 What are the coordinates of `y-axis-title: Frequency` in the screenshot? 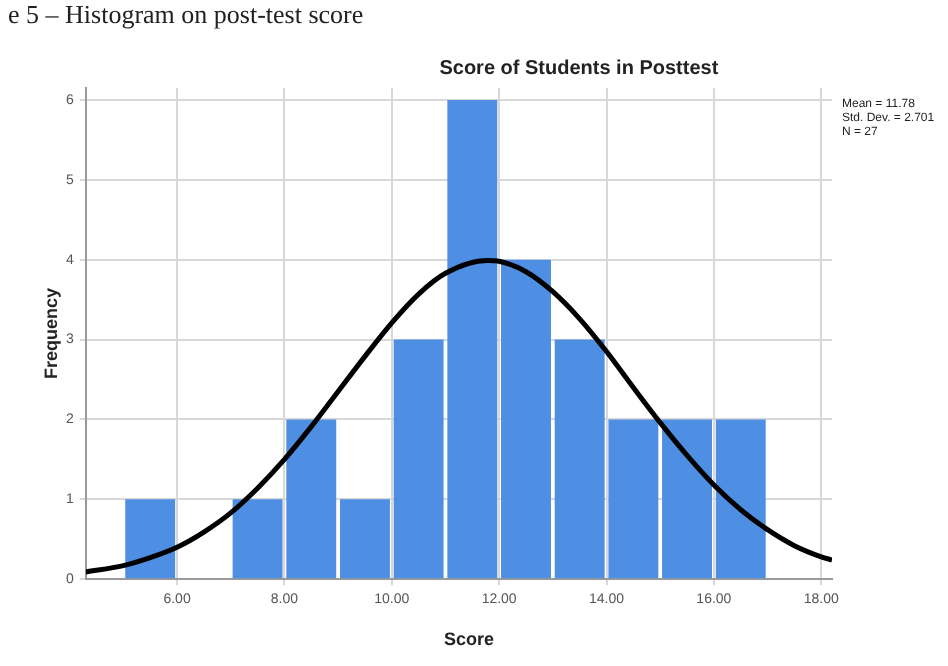 It's located at (50, 334).